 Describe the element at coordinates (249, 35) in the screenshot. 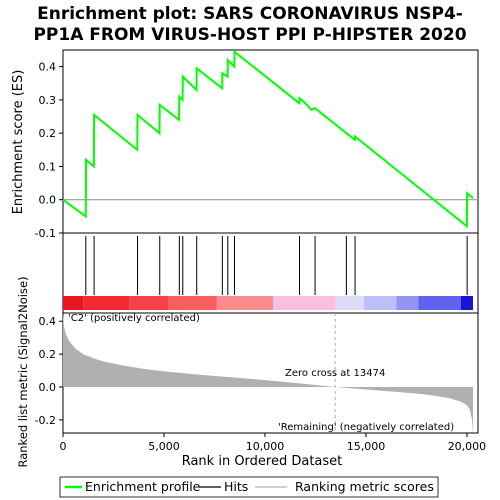

I see `chart-title-line-2: PP1A FROM VIRUS-HOST PPI P-HIPSTER 2020` at that location.